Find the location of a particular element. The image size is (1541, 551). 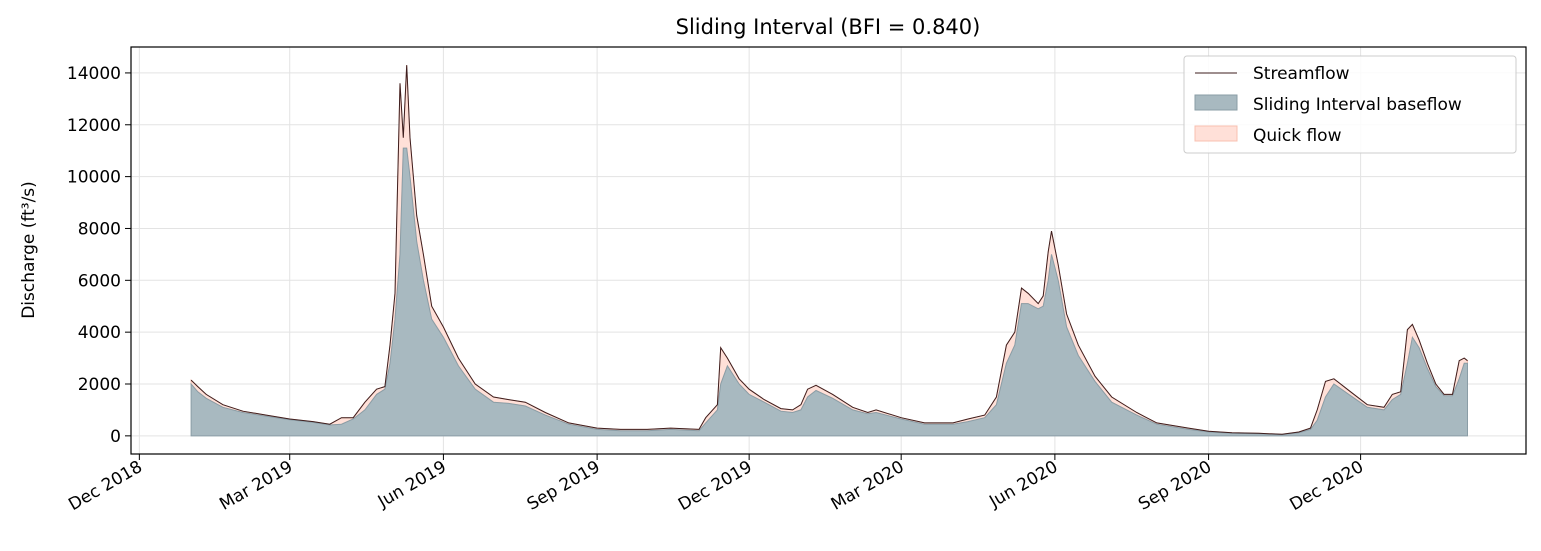

y-tick-label: 12000 is located at coordinates (94, 126).